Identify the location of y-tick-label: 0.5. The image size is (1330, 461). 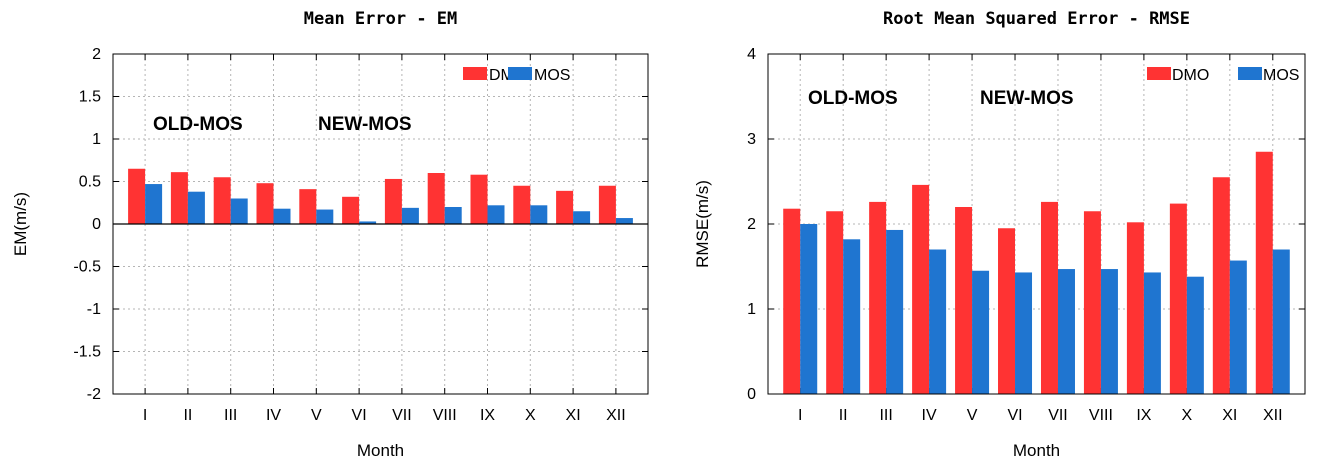
(90, 182).